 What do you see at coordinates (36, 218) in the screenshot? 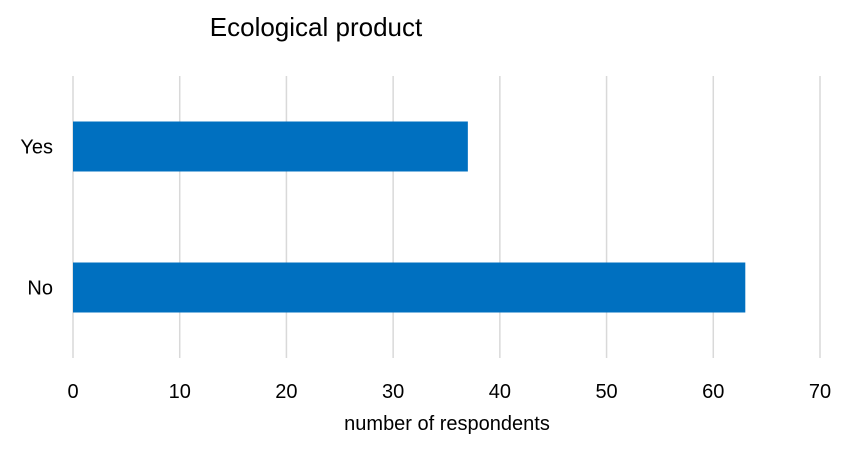
I see `y-axis-categories: Yes No` at bounding box center [36, 218].